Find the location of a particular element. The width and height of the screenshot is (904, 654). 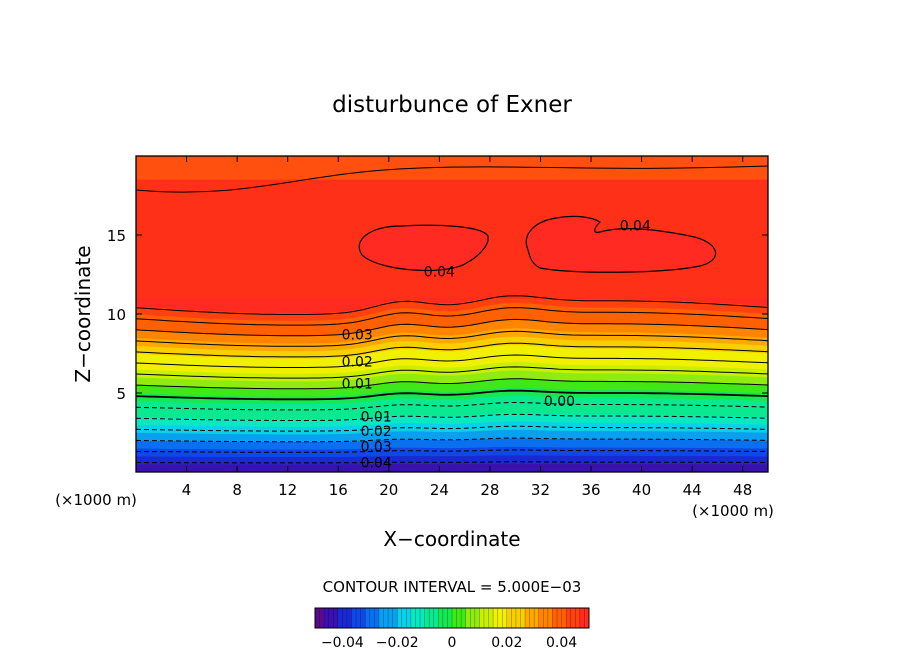

x-unit-right: (×1000 m) is located at coordinates (733, 511).